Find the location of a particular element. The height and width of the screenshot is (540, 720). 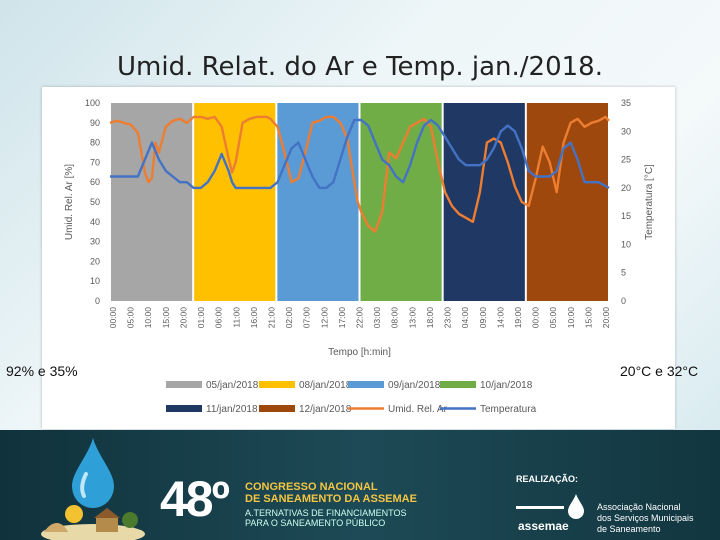

x-tick-label: 13:00 is located at coordinates (412, 318).